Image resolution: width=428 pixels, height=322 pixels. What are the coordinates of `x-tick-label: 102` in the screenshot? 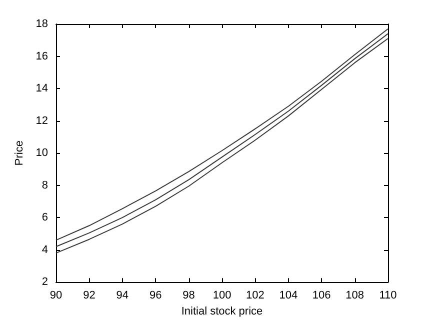 It's located at (255, 296).